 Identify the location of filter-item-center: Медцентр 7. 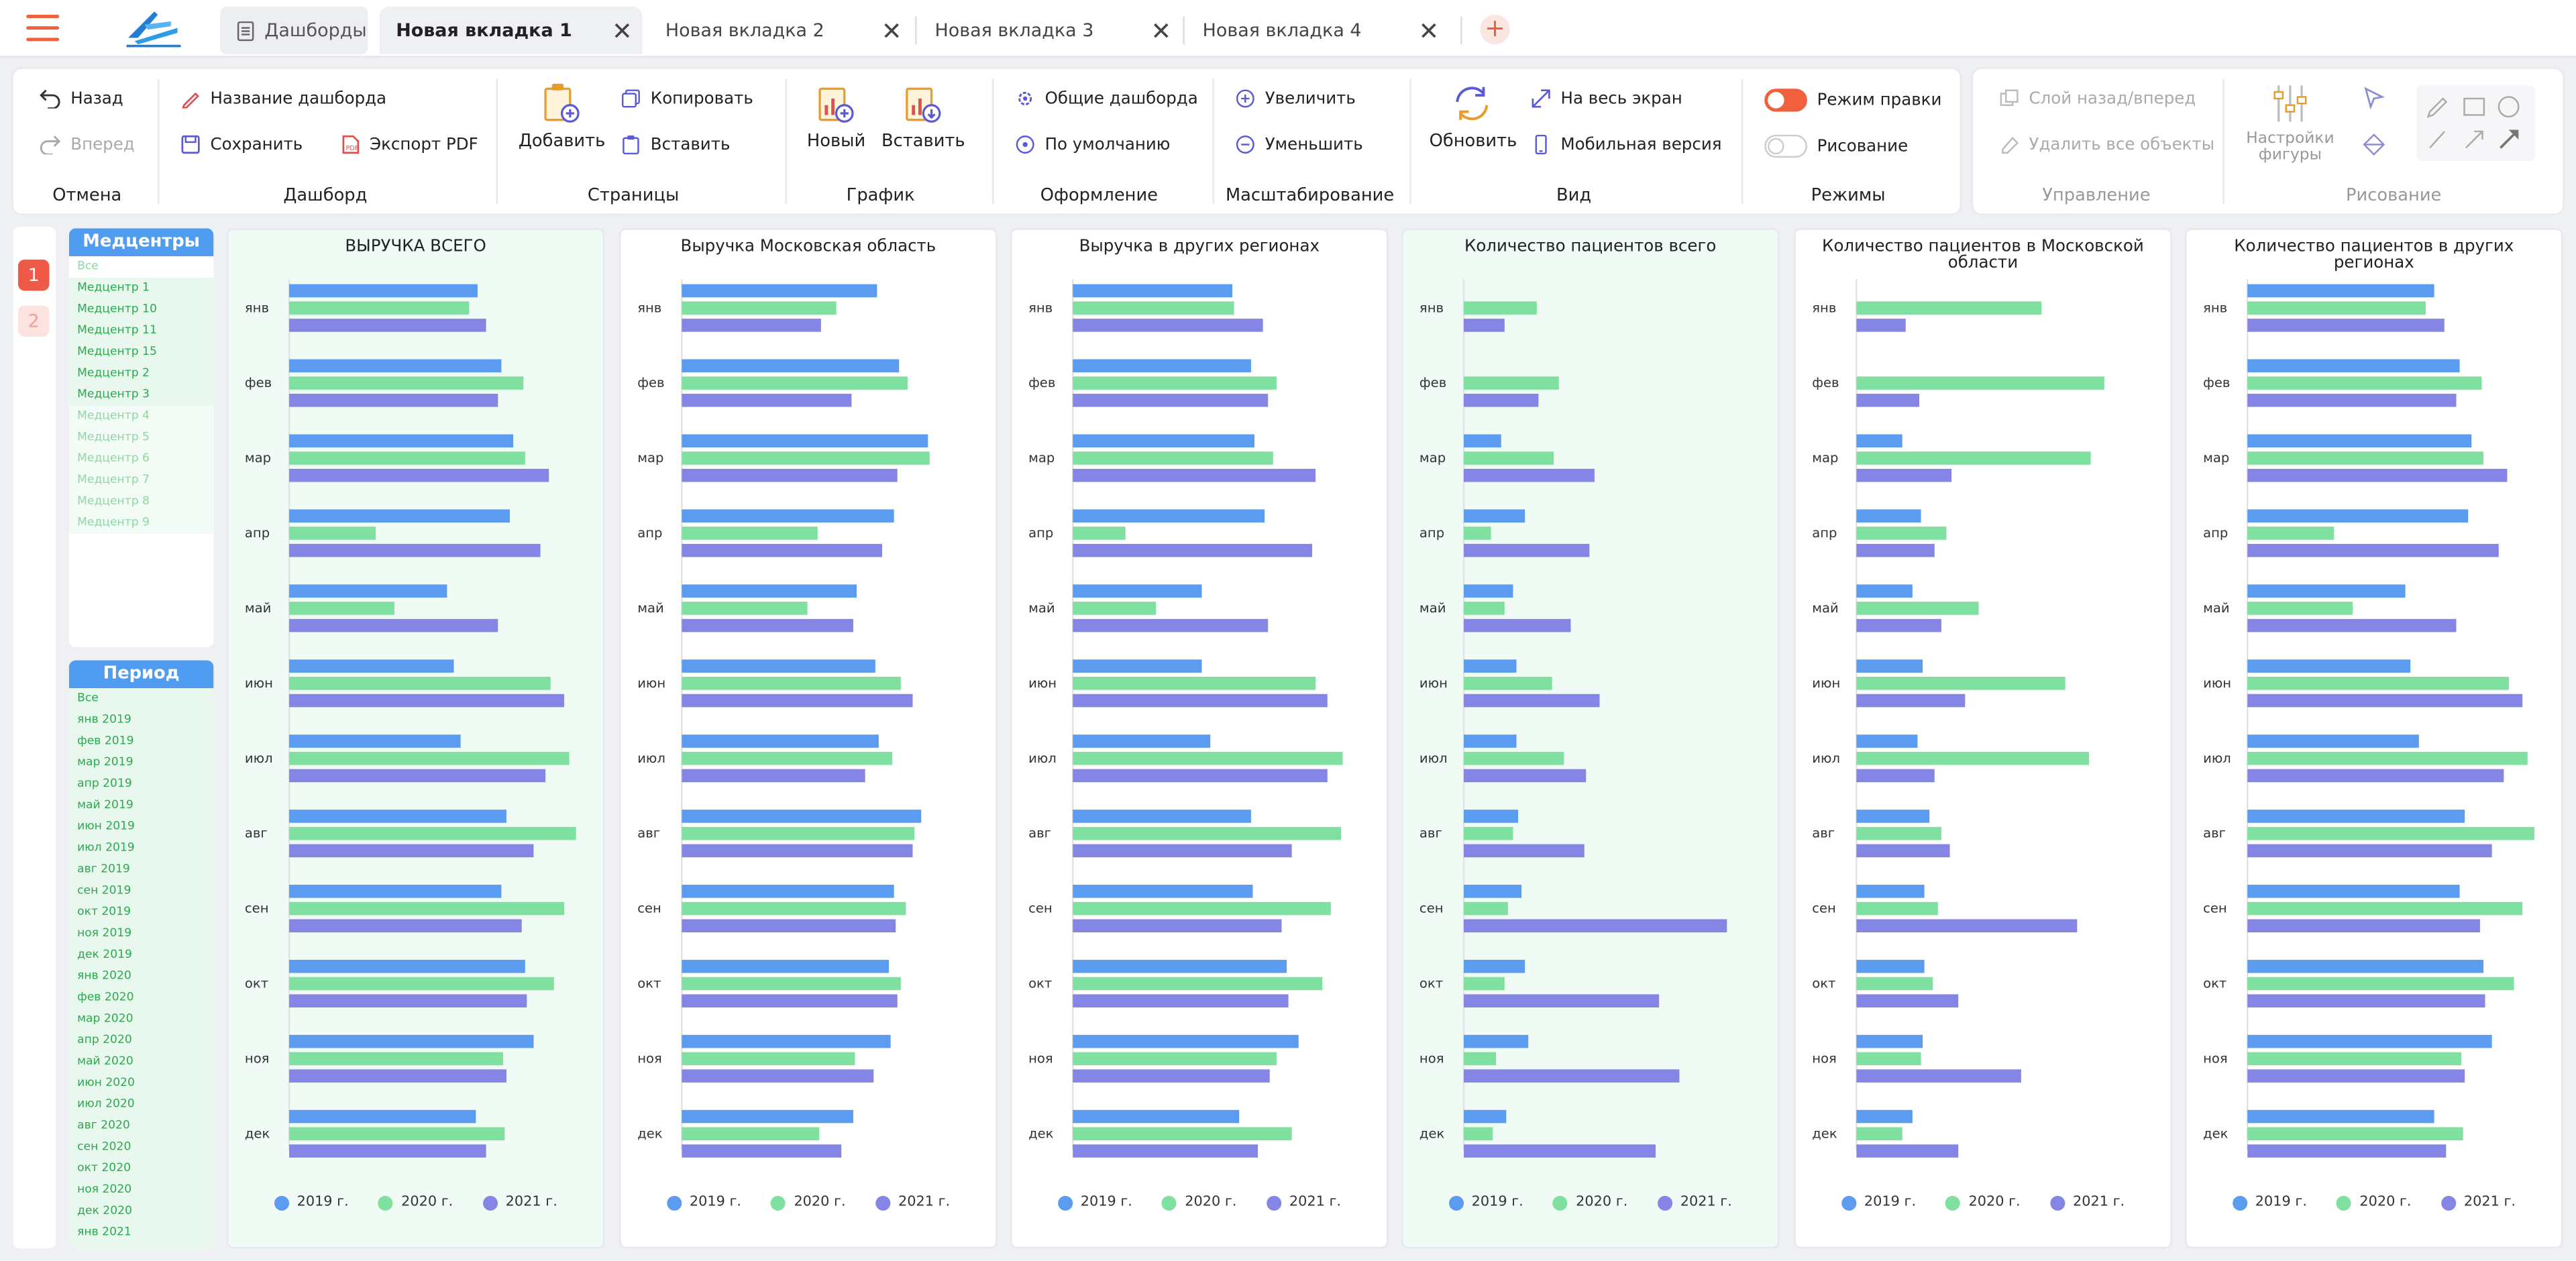
(141, 481).